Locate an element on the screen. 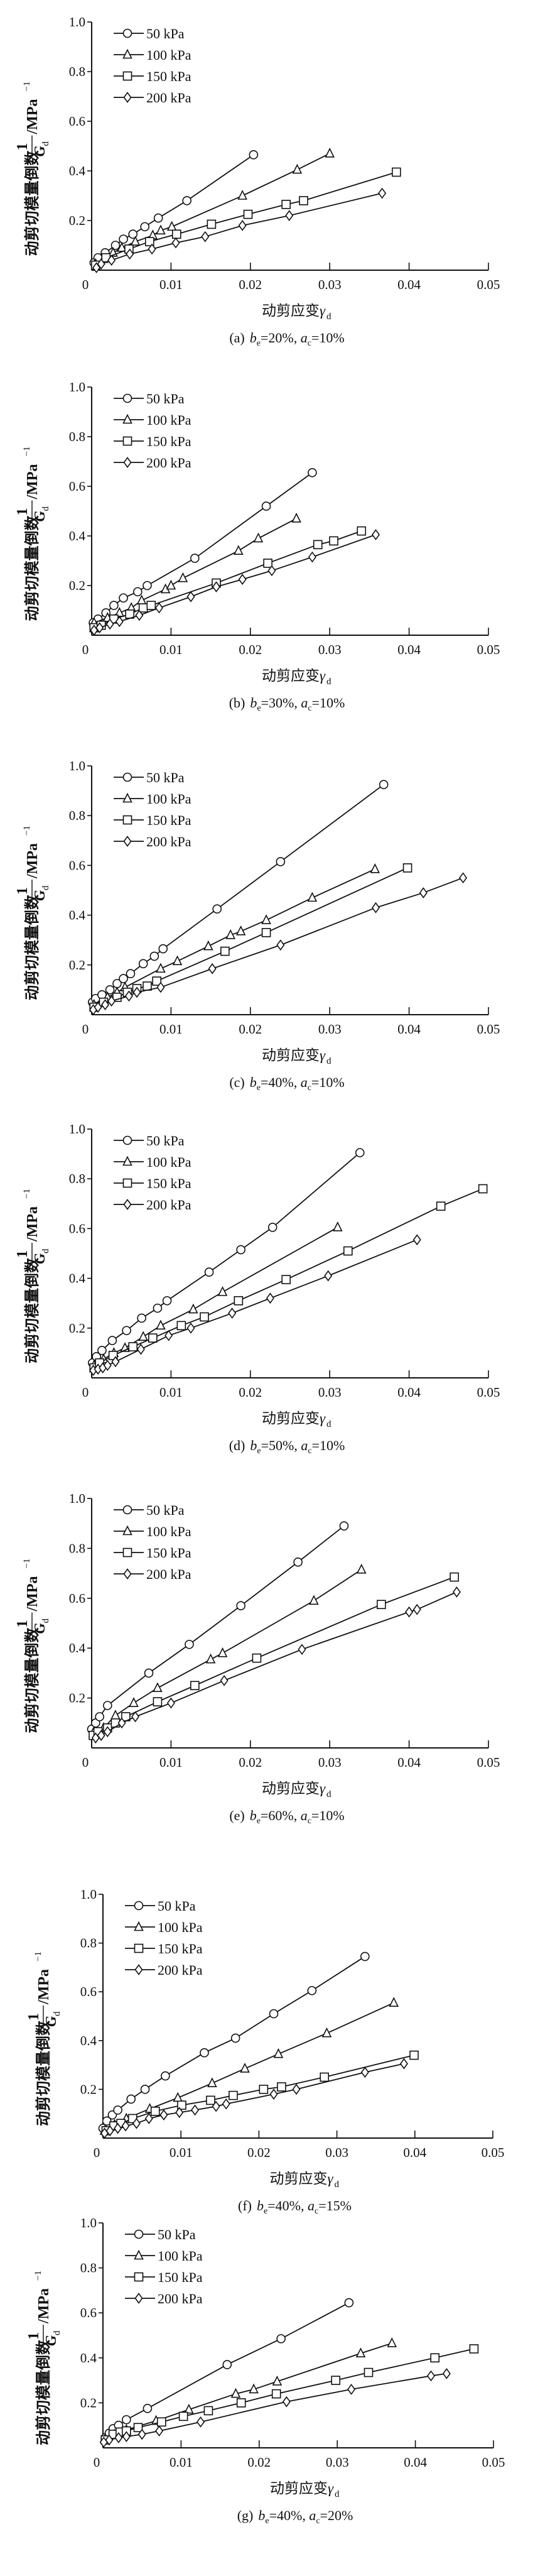 The image size is (555, 2576). caption-a-symbol: a is located at coordinates (311, 2205).